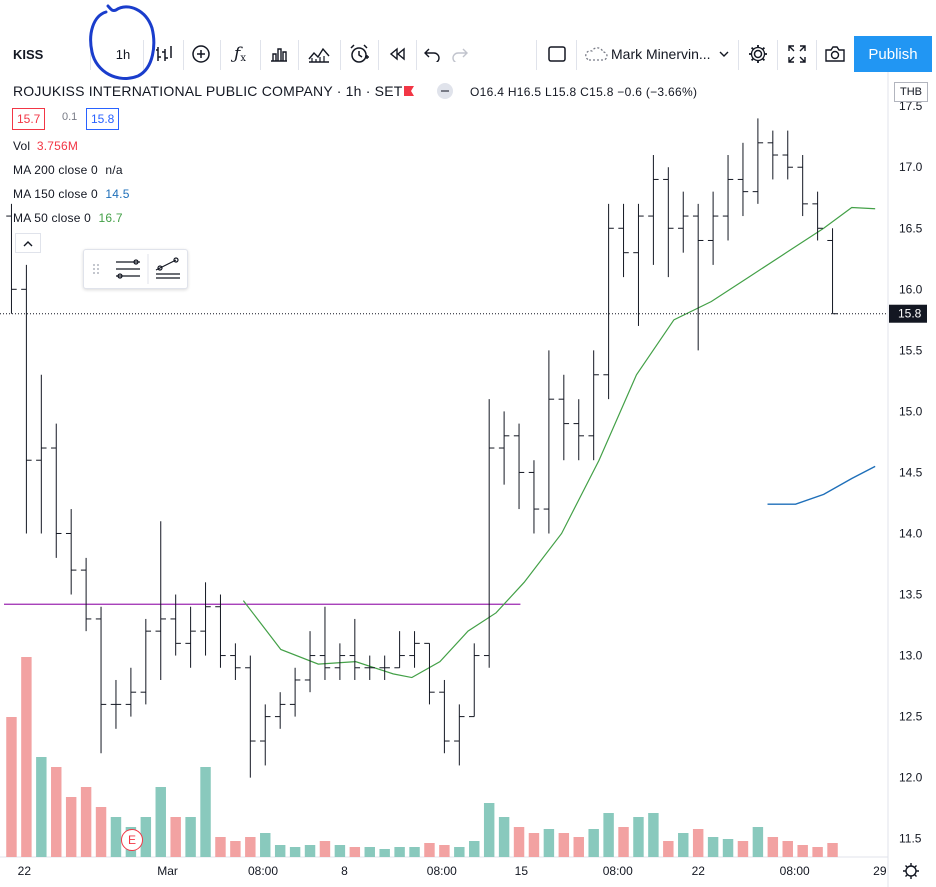  Describe the element at coordinates (821, 485) in the screenshot. I see `ma150-line` at that location.